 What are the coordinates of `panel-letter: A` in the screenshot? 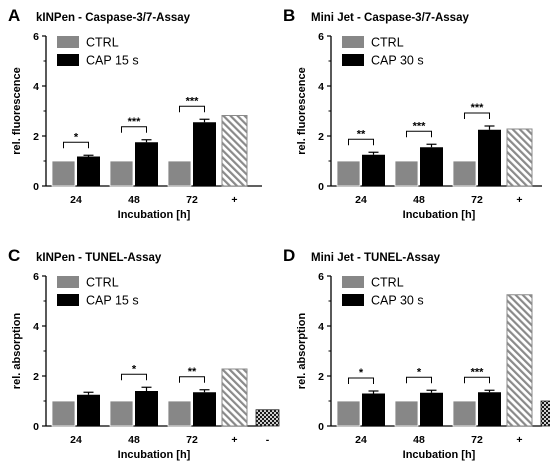 It's located at (14, 15).